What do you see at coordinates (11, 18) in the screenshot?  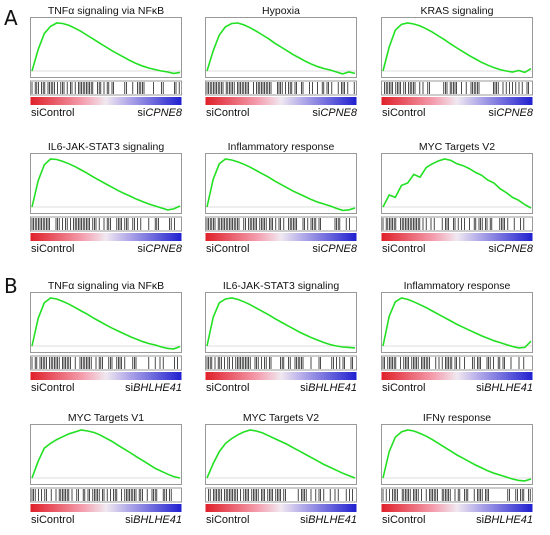 I see `section-label-a: A` at bounding box center [11, 18].